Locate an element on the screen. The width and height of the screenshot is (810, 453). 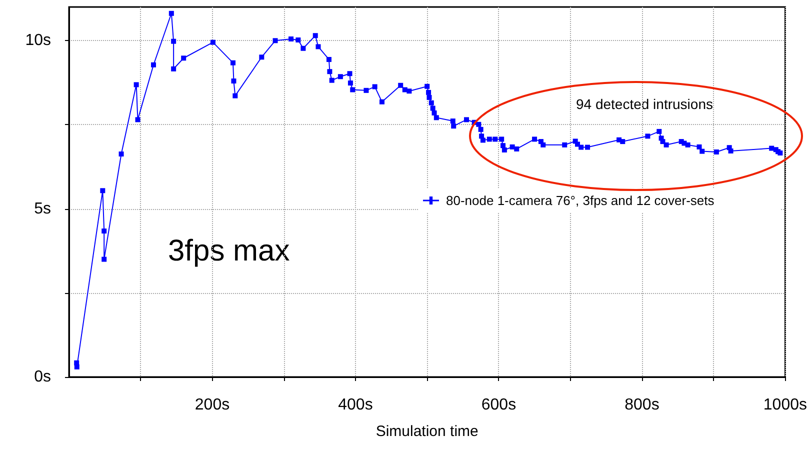
x-tick-label: 800s is located at coordinates (642, 405).